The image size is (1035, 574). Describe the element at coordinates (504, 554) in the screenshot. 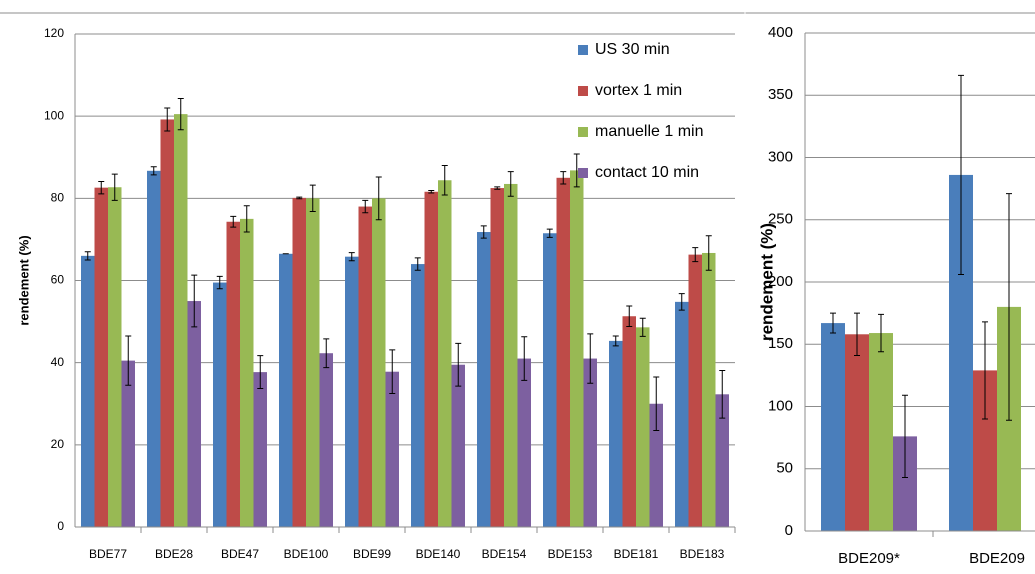

I see `x-tick-label: BDE154` at that location.